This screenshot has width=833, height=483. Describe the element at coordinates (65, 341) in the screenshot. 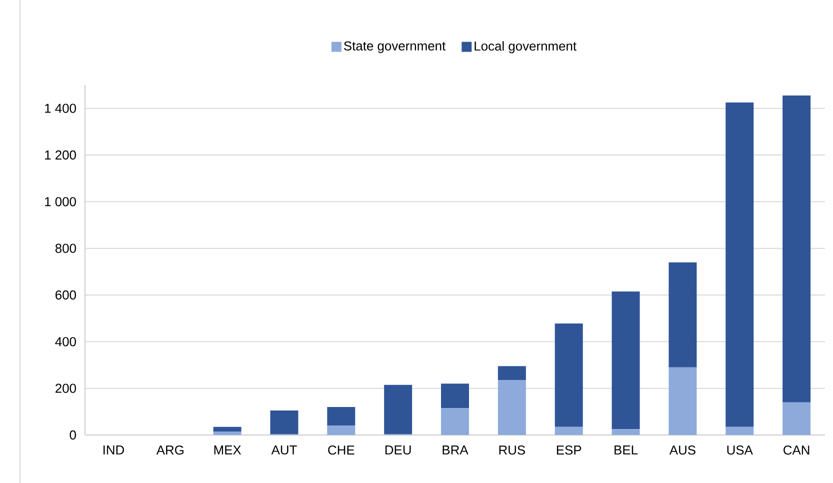

I see `y-tick-label: 400` at that location.